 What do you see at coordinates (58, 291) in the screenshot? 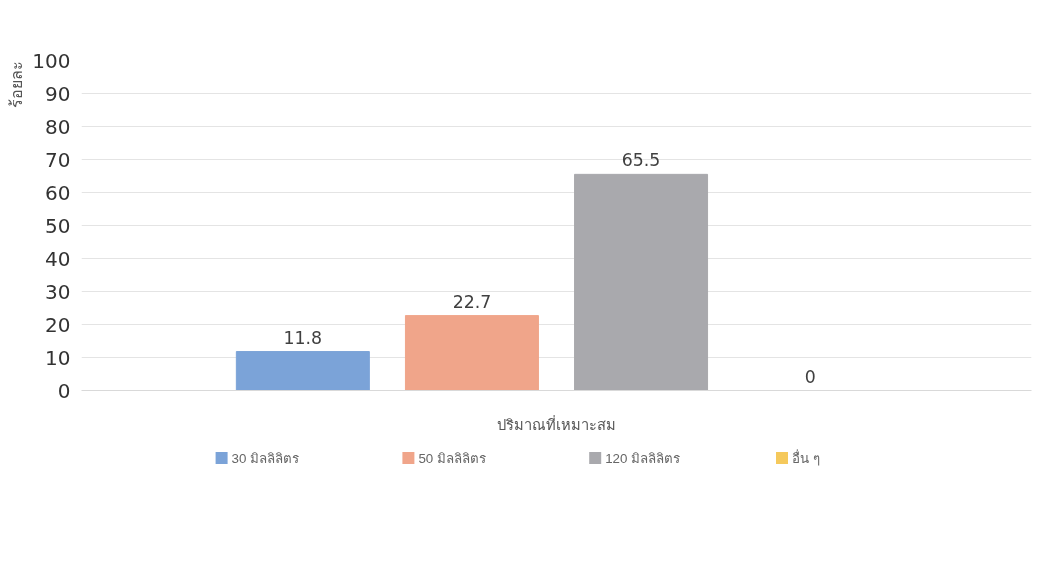
I see `y-tick-label: 30` at bounding box center [58, 291].